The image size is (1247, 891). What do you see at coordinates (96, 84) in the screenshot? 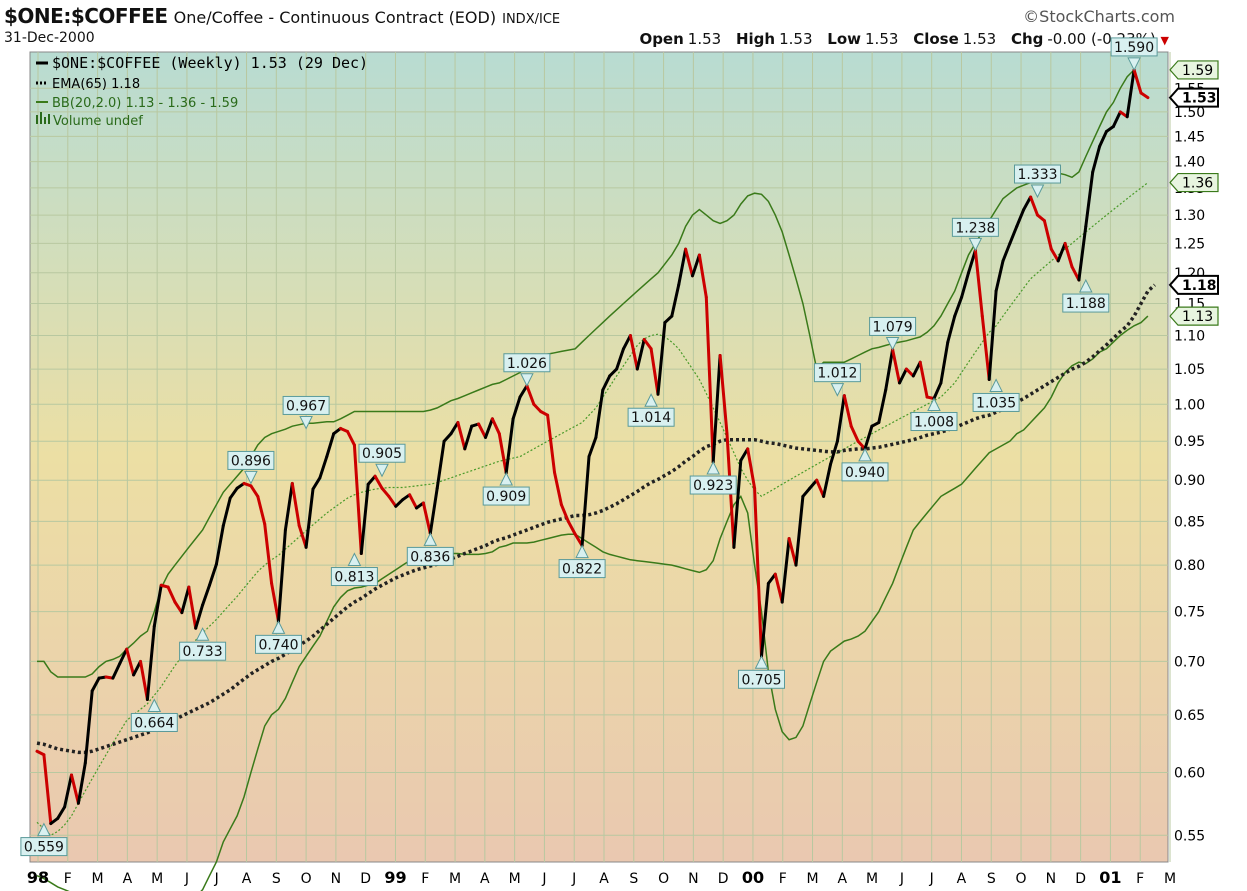
I see `legend-ema: EMA(65) 1.18` at bounding box center [96, 84].